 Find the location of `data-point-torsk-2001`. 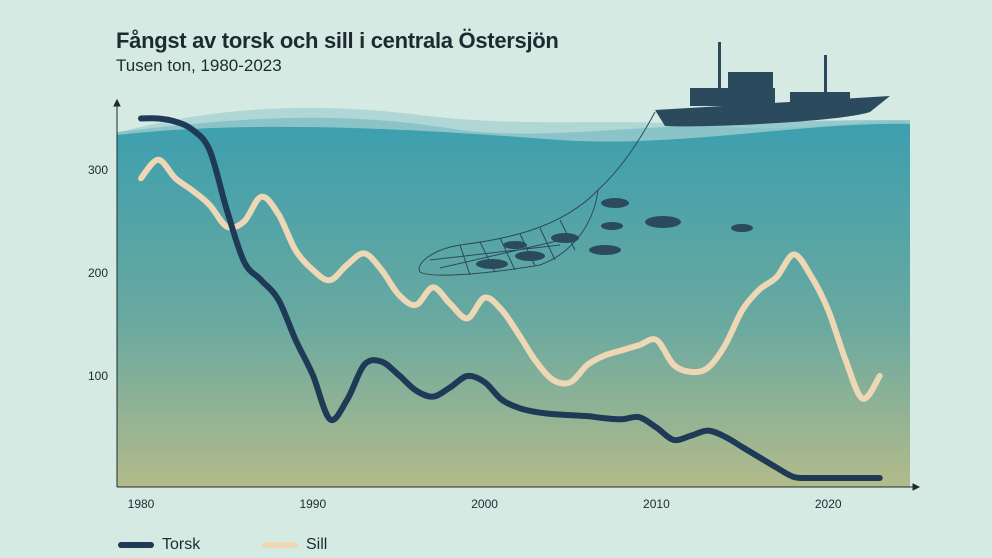

data-point-torsk-2001 is located at coordinates (502, 400).